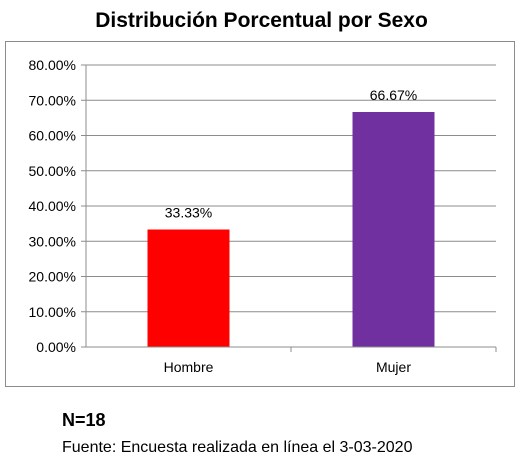 Image resolution: width=523 pixels, height=475 pixels. I want to click on data-label: 33.33%, so click(188, 213).